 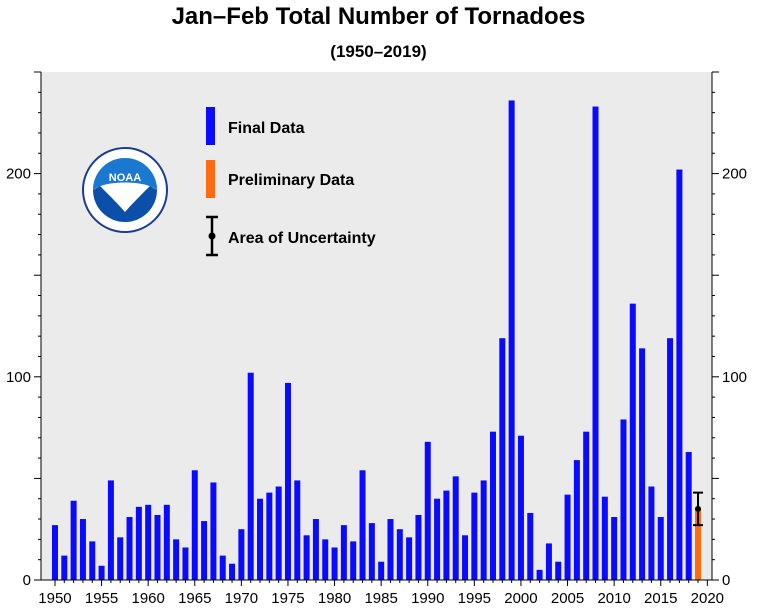 What do you see at coordinates (660, 598) in the screenshot?
I see `x-tick-label-2015: 2015` at bounding box center [660, 598].